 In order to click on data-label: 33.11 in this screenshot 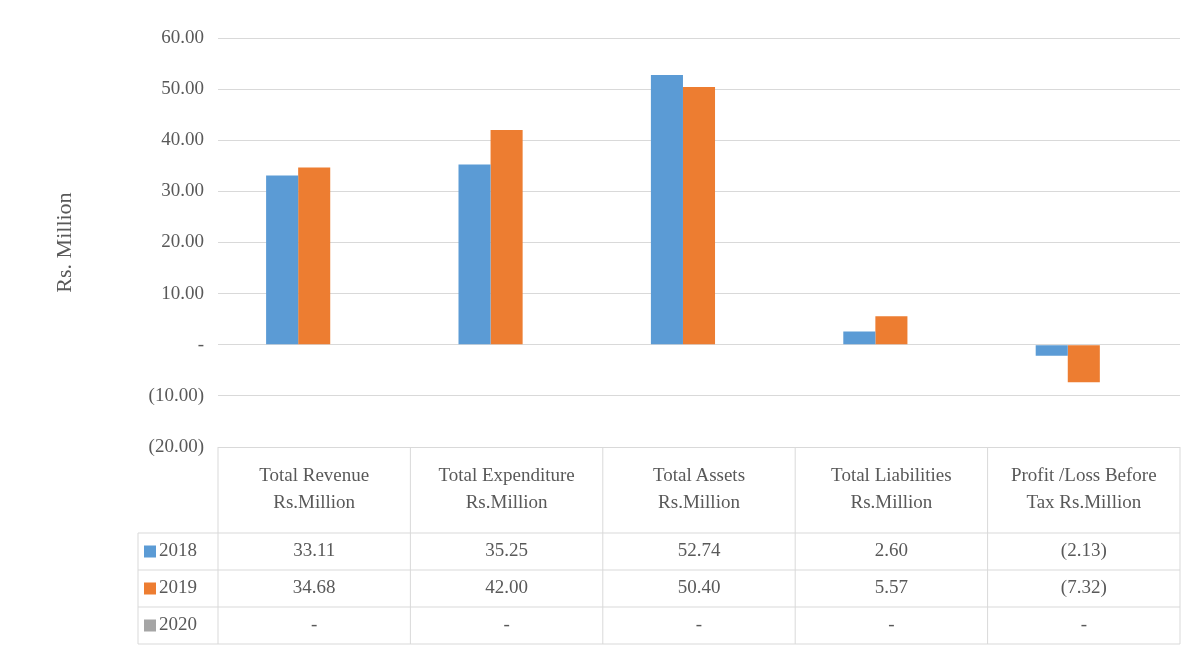, I will do `click(314, 550)`.